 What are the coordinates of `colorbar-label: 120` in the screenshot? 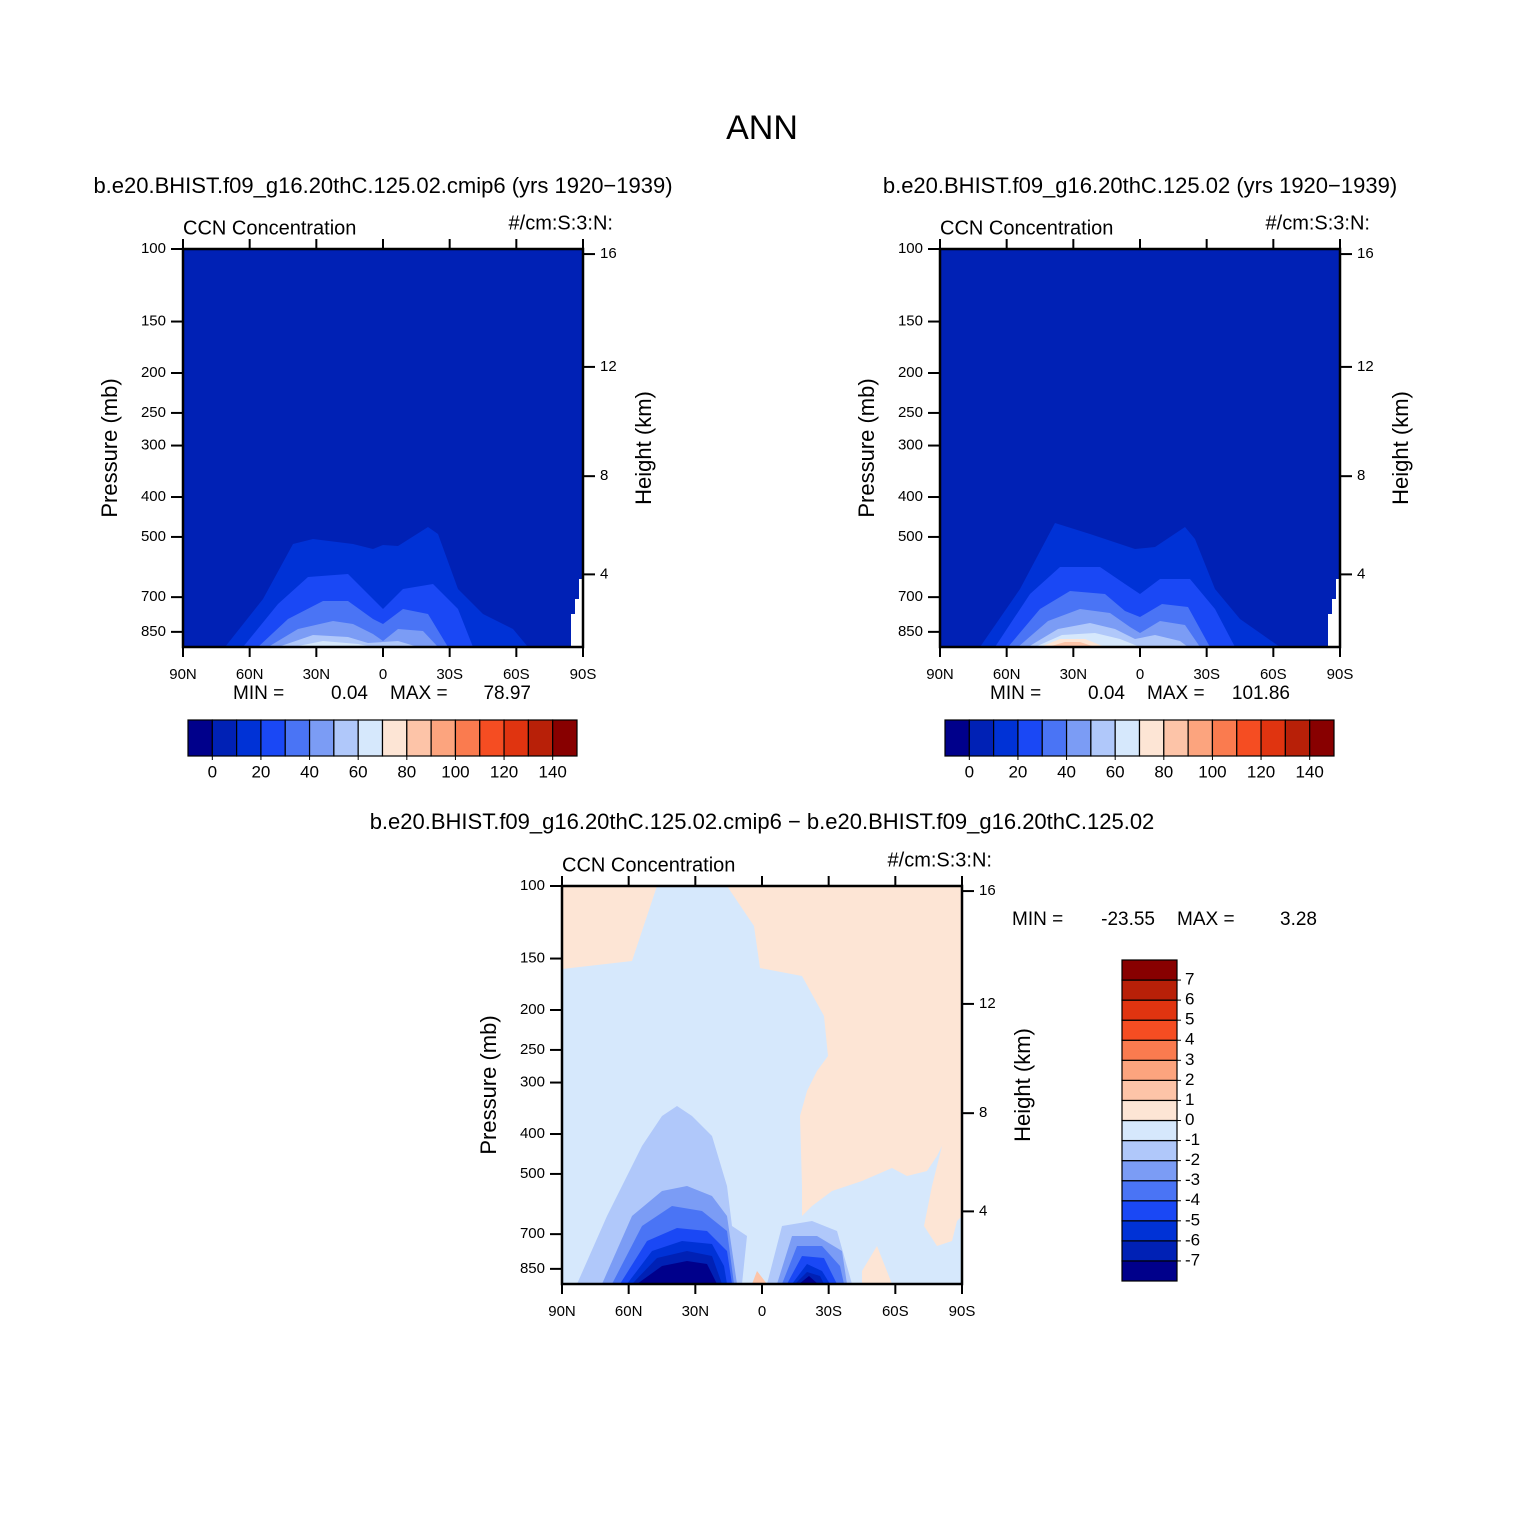 It's located at (504, 771).